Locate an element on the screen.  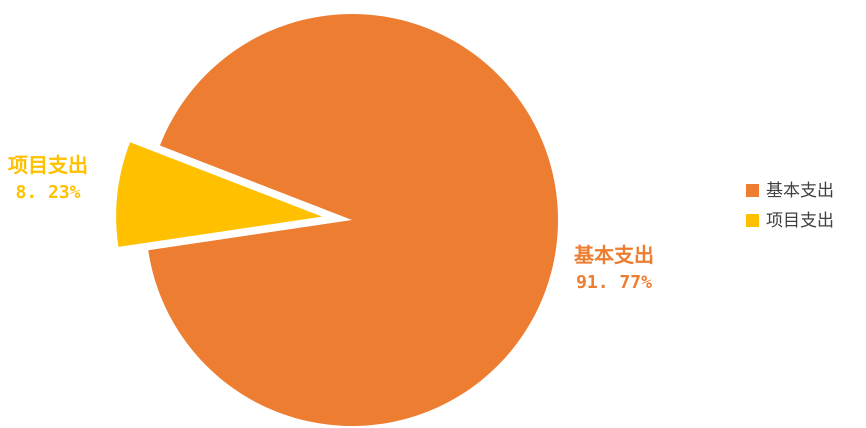
legend-label-1: 基本支出 is located at coordinates (800, 191).